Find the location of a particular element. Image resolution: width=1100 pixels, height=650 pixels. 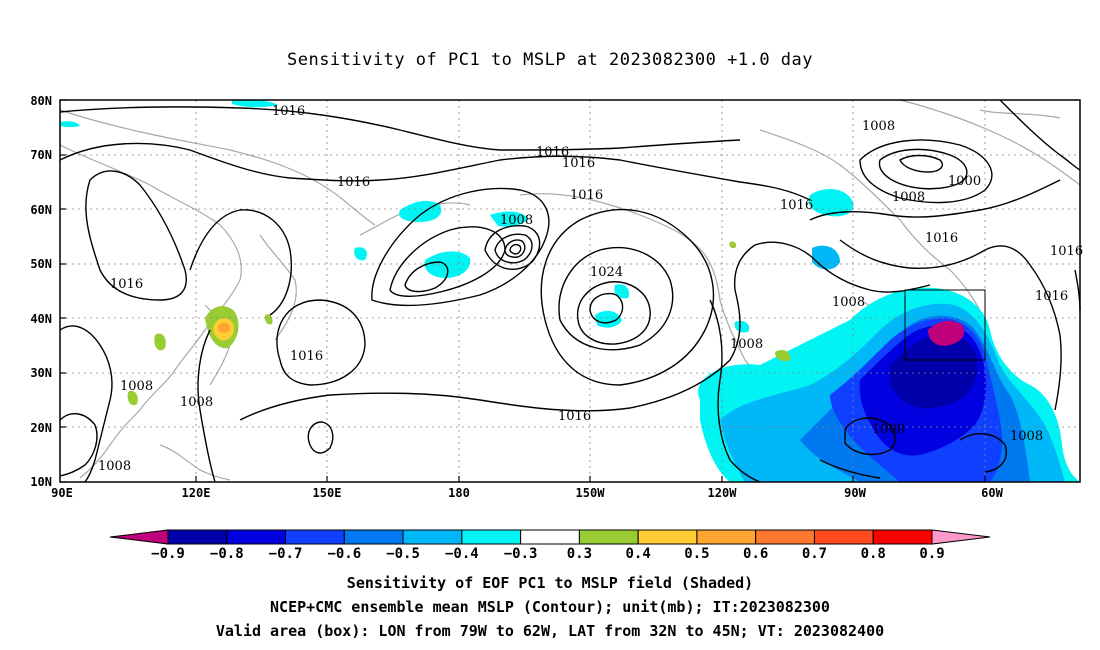

colorbar-label: 0.8 is located at coordinates (873, 554).